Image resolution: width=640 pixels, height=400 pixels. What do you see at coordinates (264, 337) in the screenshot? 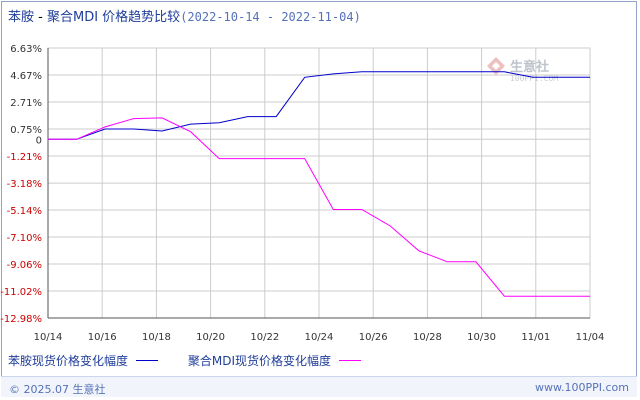
I see `x-tick-label: 10/22` at bounding box center [264, 337].